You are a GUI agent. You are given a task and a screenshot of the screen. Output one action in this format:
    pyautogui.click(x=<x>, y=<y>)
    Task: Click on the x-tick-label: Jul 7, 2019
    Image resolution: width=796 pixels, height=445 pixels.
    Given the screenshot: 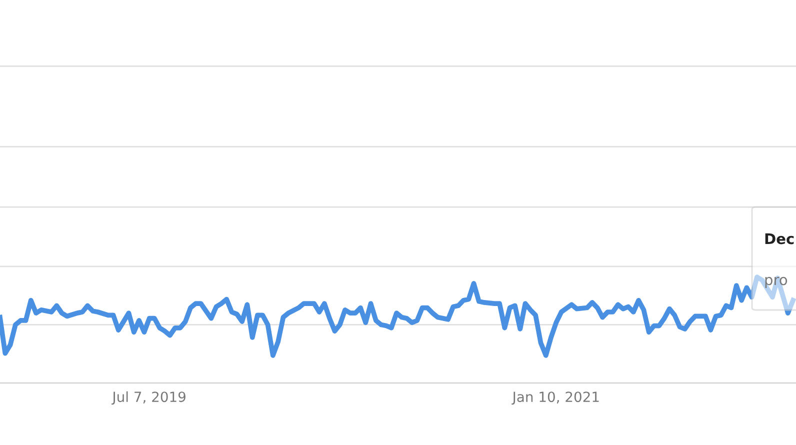 What is the action you would take?
    pyautogui.click(x=149, y=398)
    